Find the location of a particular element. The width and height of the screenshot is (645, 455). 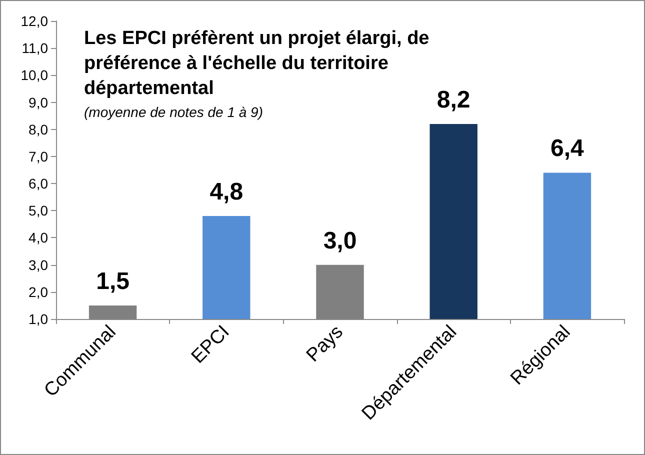

y-tick-label: 7,0 is located at coordinates (38, 156).